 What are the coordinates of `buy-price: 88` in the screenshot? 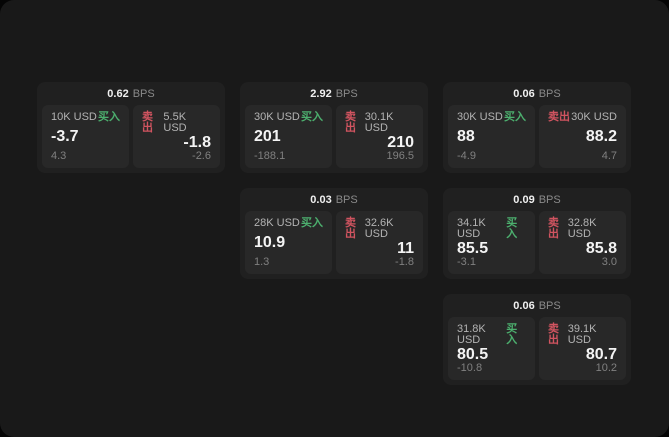 It's located at (466, 136).